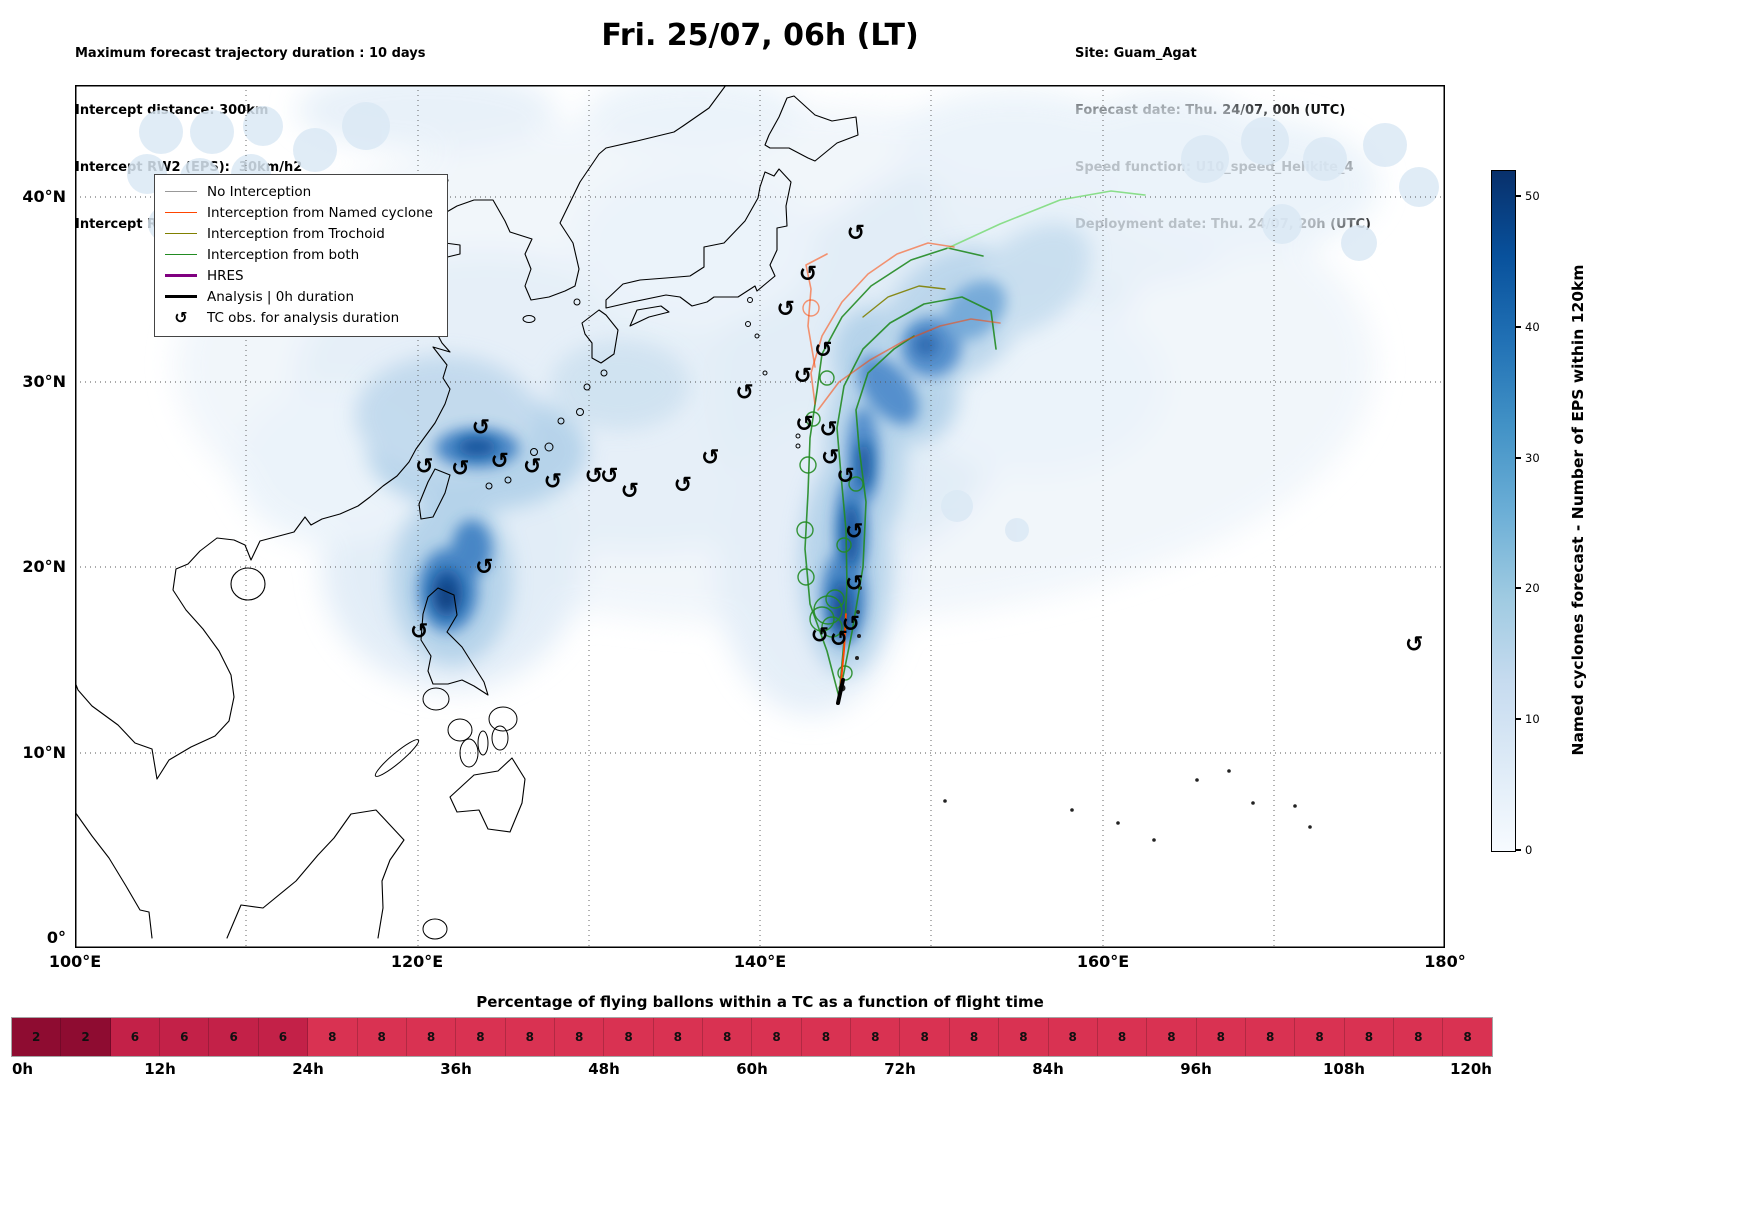 The height and width of the screenshot is (1213, 1748). What do you see at coordinates (487, 795) in the screenshot?
I see `coastline-mindanao` at bounding box center [487, 795].